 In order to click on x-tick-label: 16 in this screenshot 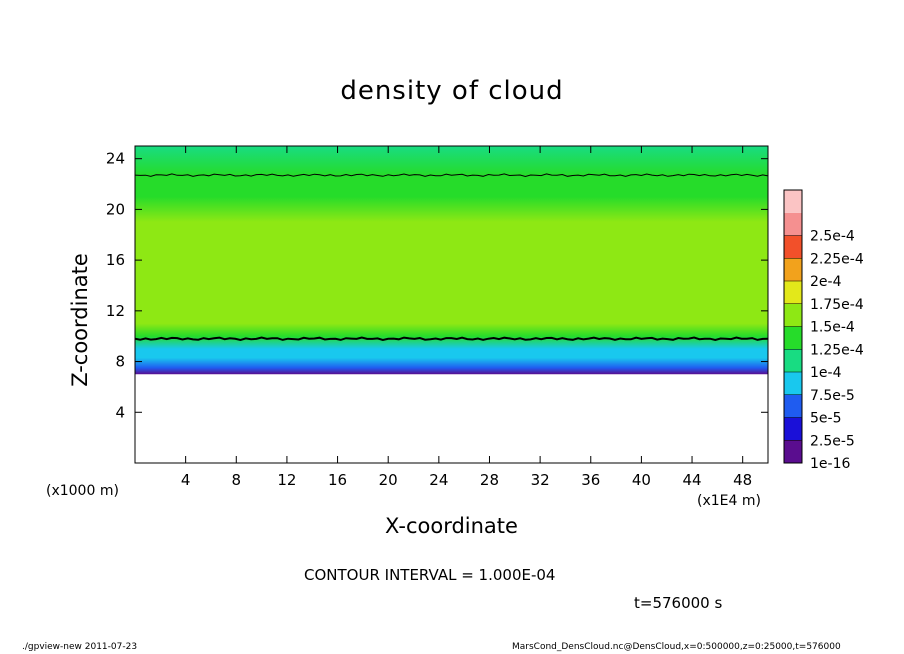, I will do `click(337, 480)`.